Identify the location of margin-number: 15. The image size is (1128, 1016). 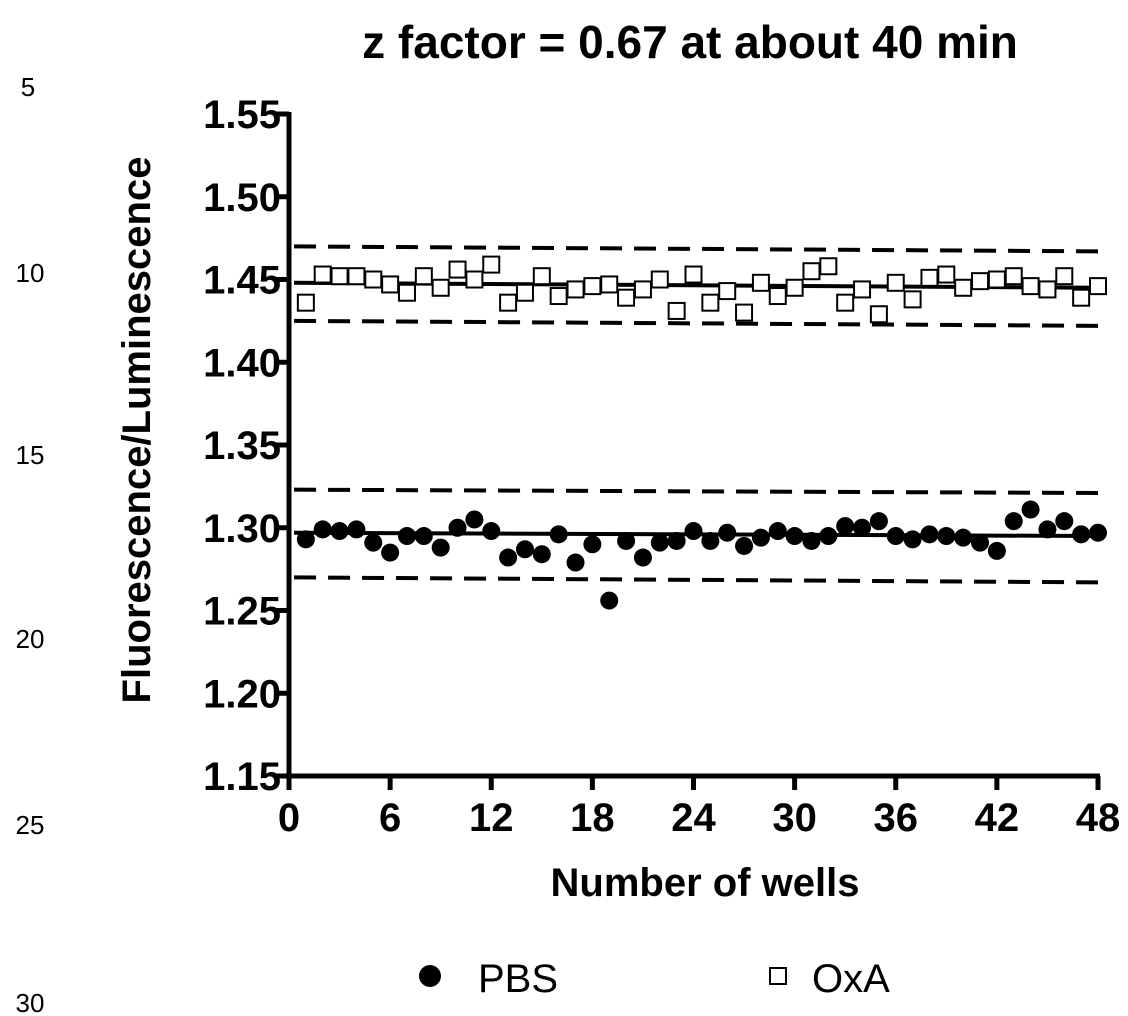
(30, 455).